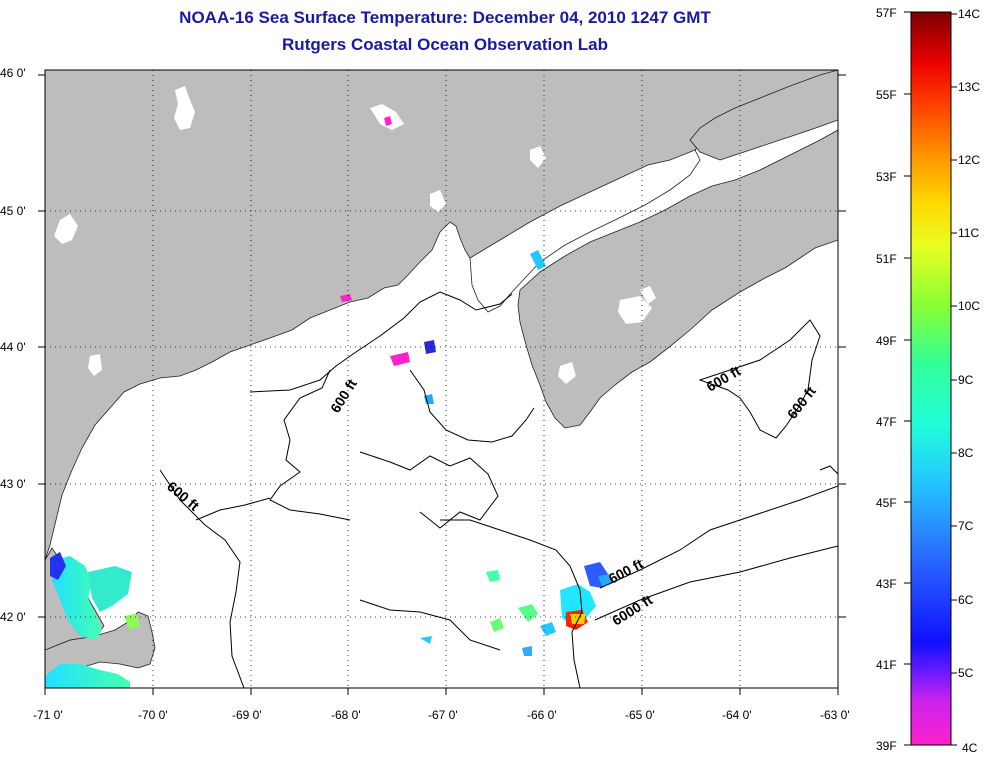 This screenshot has width=984, height=761. I want to click on lat-label: 43 0', so click(13, 484).